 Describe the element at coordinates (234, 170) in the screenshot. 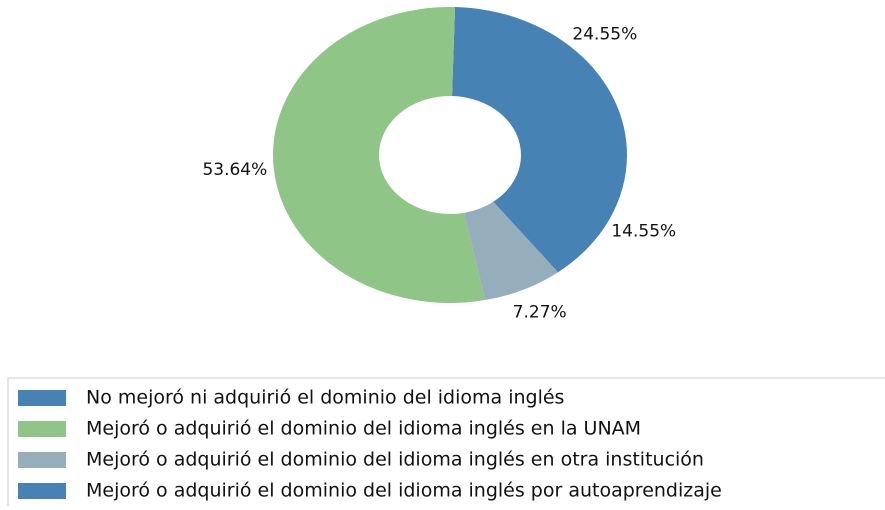

I see `slice-label: 53.64%` at that location.